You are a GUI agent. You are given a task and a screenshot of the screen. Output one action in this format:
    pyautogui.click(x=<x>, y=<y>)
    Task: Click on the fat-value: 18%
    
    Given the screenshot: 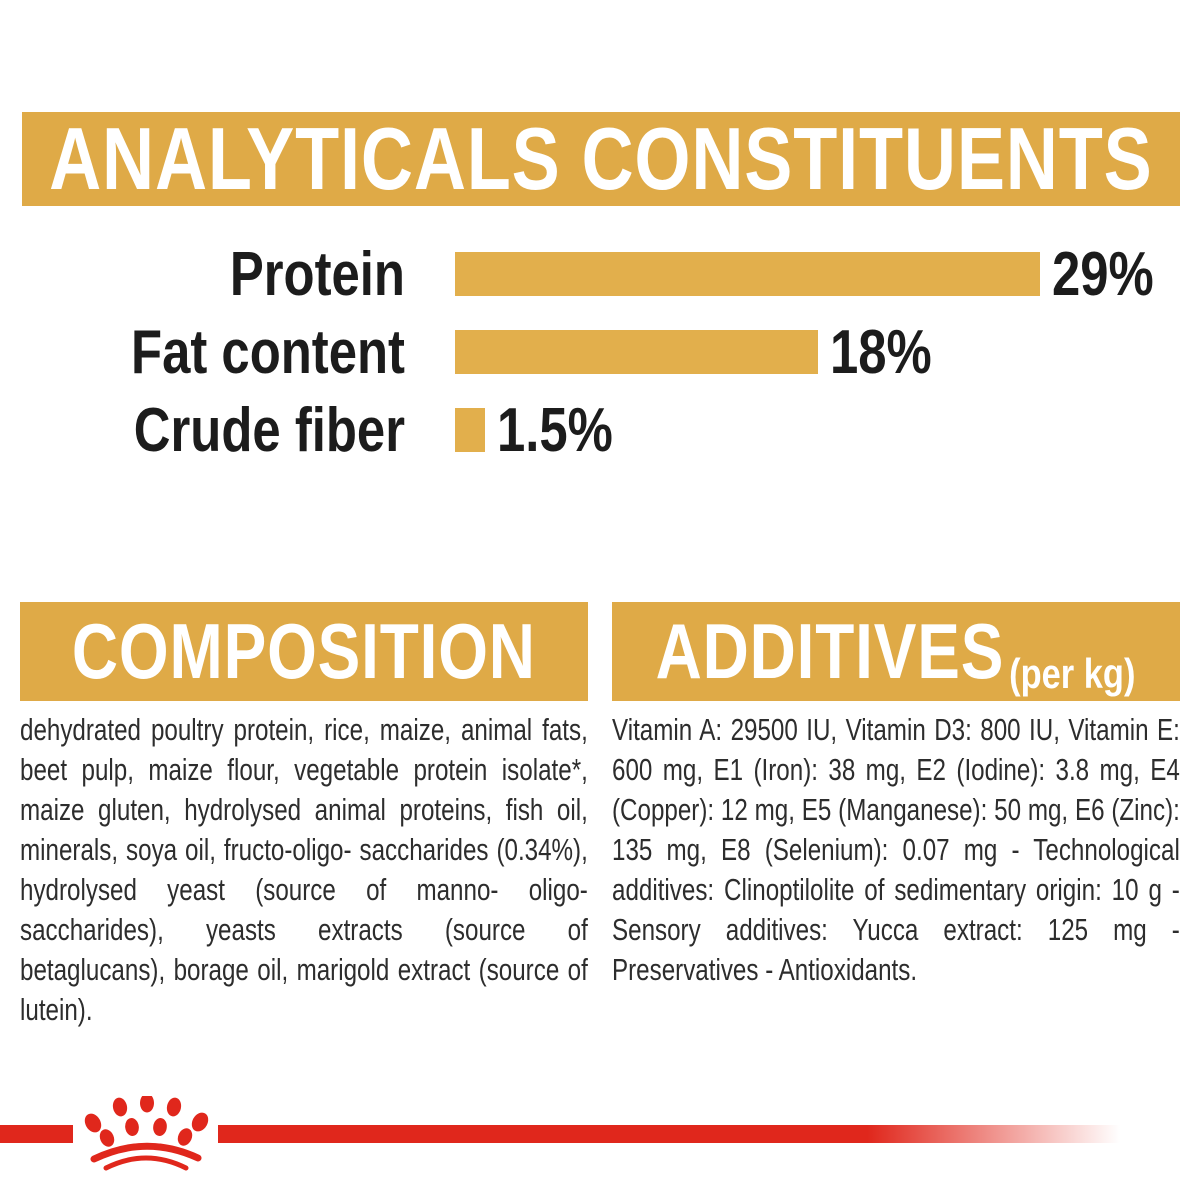 What is the action you would take?
    pyautogui.click(x=881, y=352)
    